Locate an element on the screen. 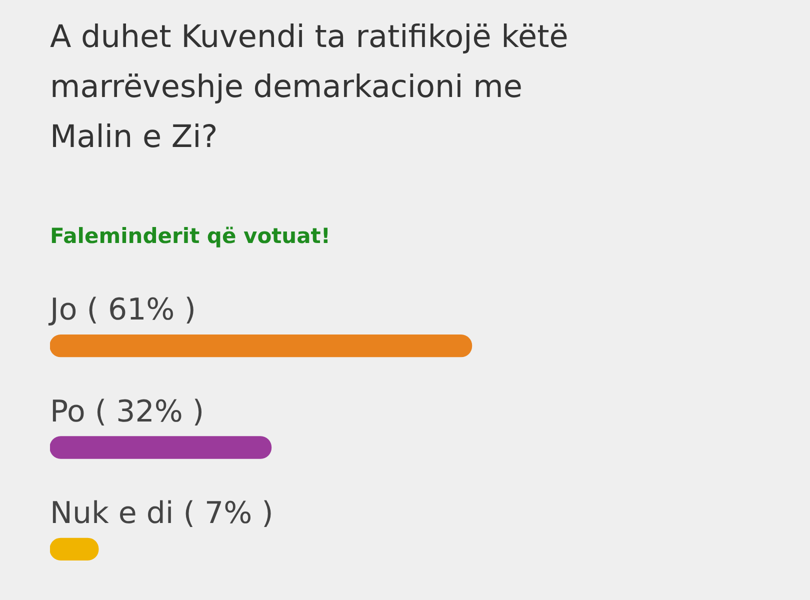 Image resolution: width=810 pixels, height=600 pixels. y-tick-label: Jo is located at coordinates (67, 310).